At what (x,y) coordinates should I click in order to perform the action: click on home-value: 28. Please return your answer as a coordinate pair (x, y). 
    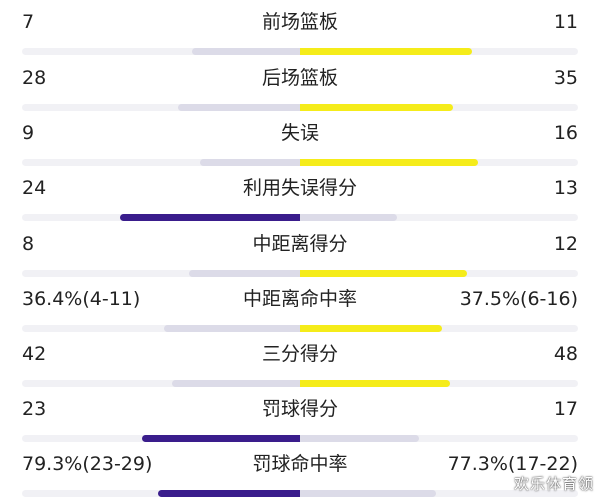
    Looking at the image, I should click on (34, 78).